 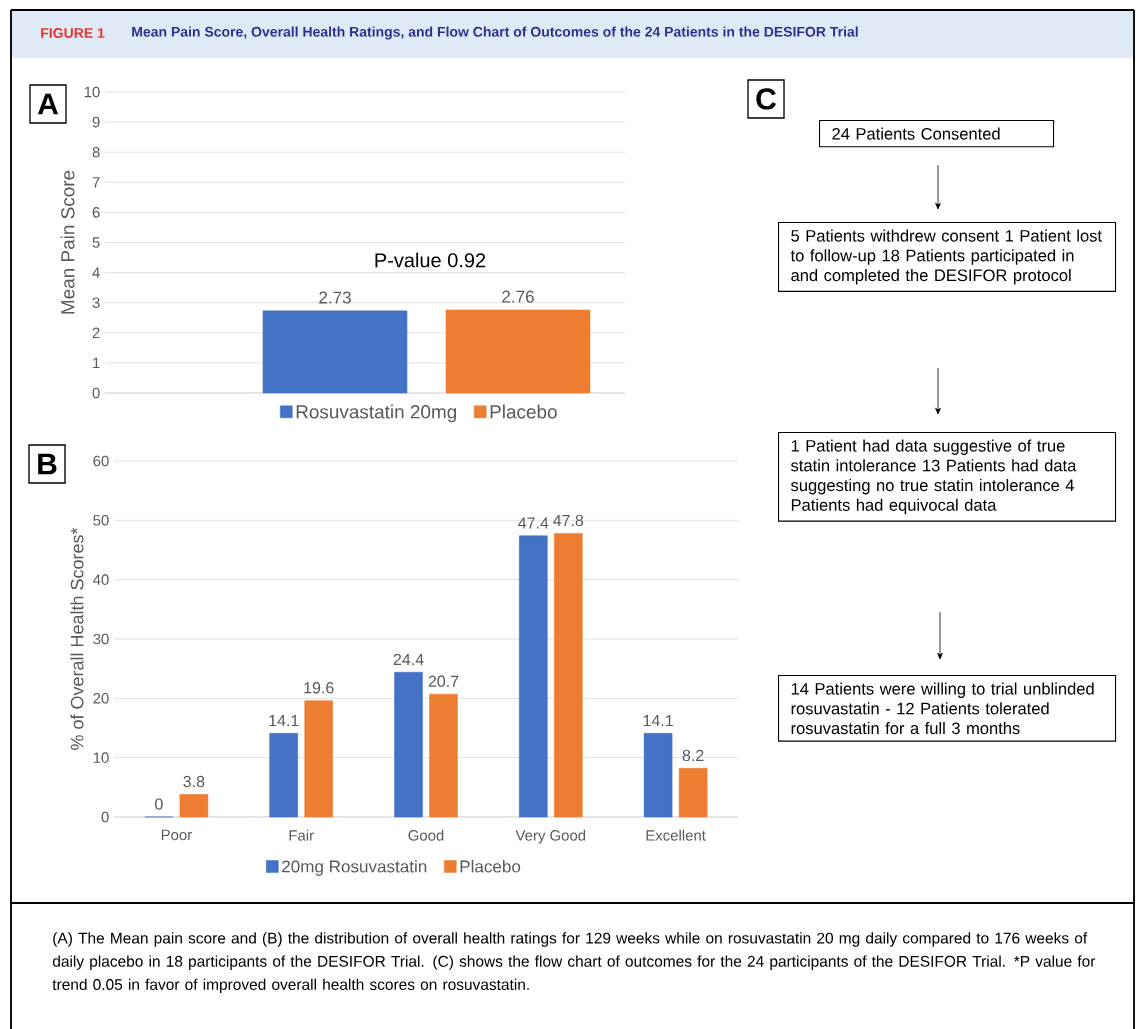 I want to click on data-label: 47.8, so click(x=568, y=520).